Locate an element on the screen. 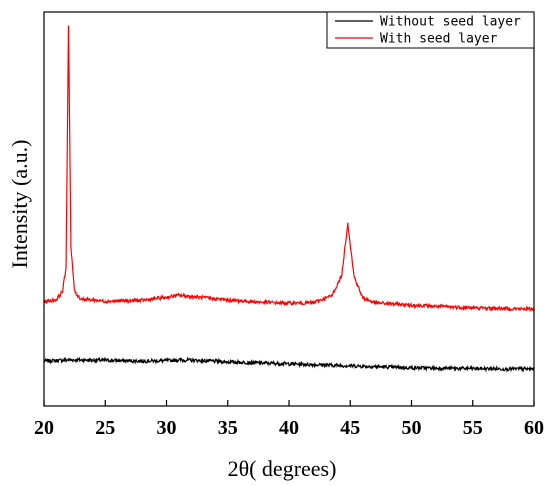 The width and height of the screenshot is (550, 486). x-tick-label: 25 is located at coordinates (105, 428).